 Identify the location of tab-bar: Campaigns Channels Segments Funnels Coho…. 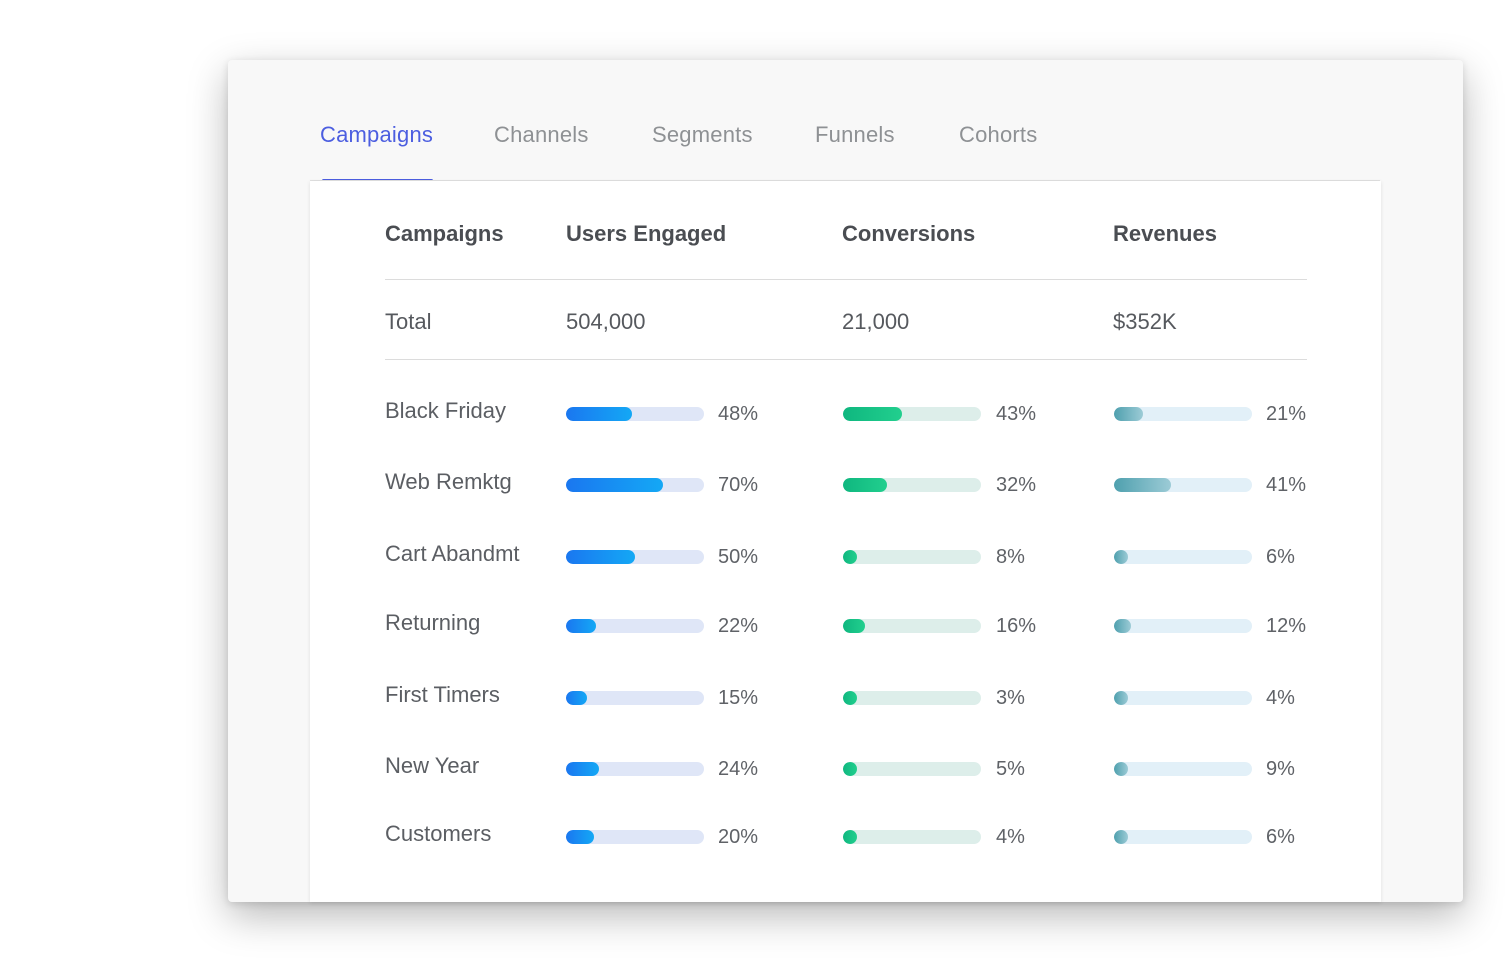
(699, 152).